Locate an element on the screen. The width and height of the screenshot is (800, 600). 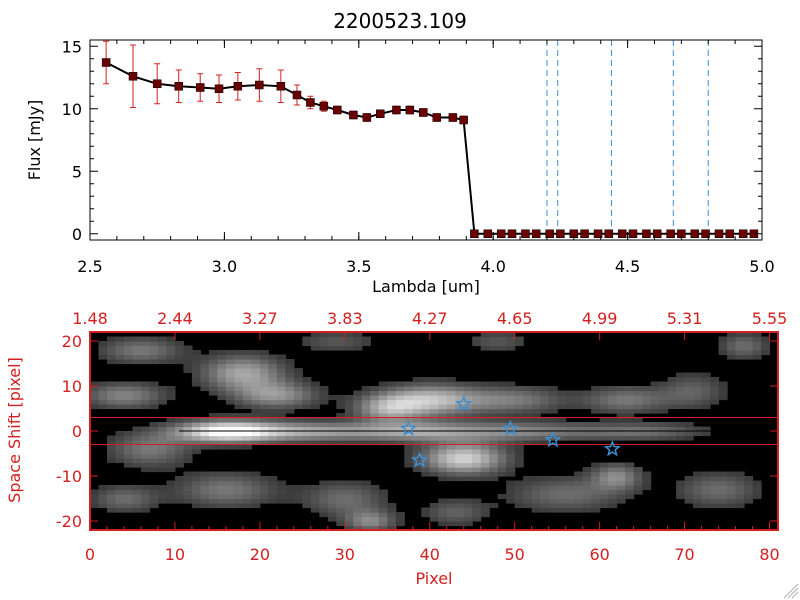
resize-grip-line is located at coordinates (795, 595).